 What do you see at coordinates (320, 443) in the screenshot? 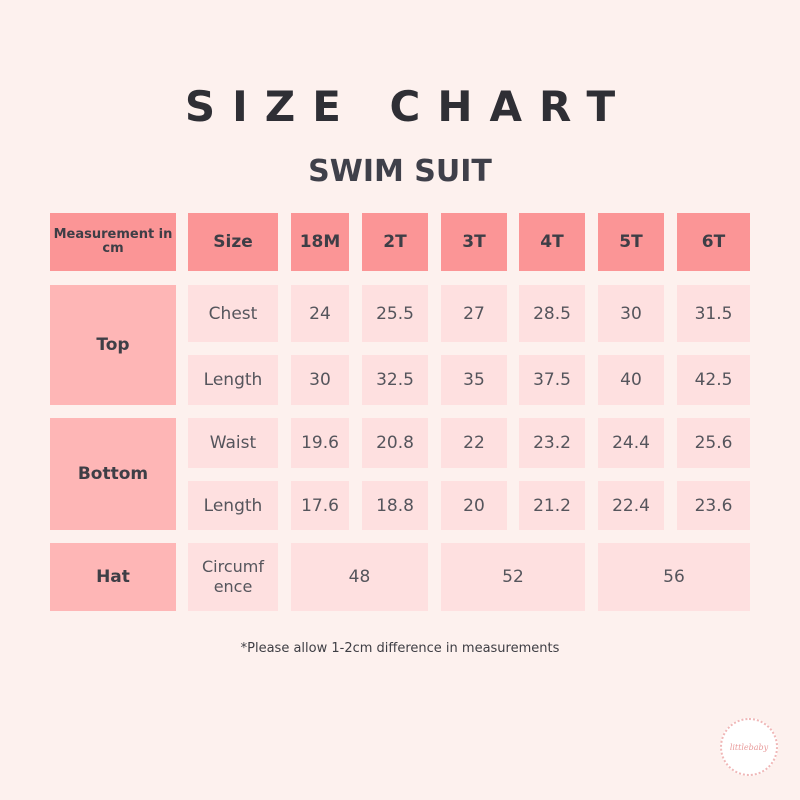
I see `value-cell: 19.6` at bounding box center [320, 443].